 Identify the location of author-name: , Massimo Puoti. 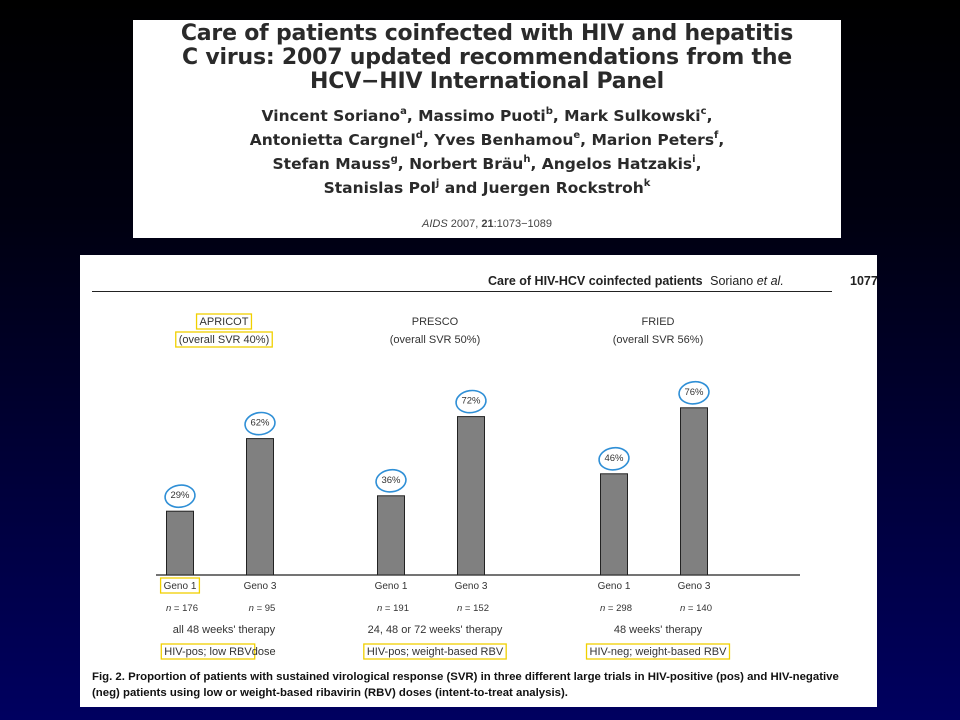
(476, 116).